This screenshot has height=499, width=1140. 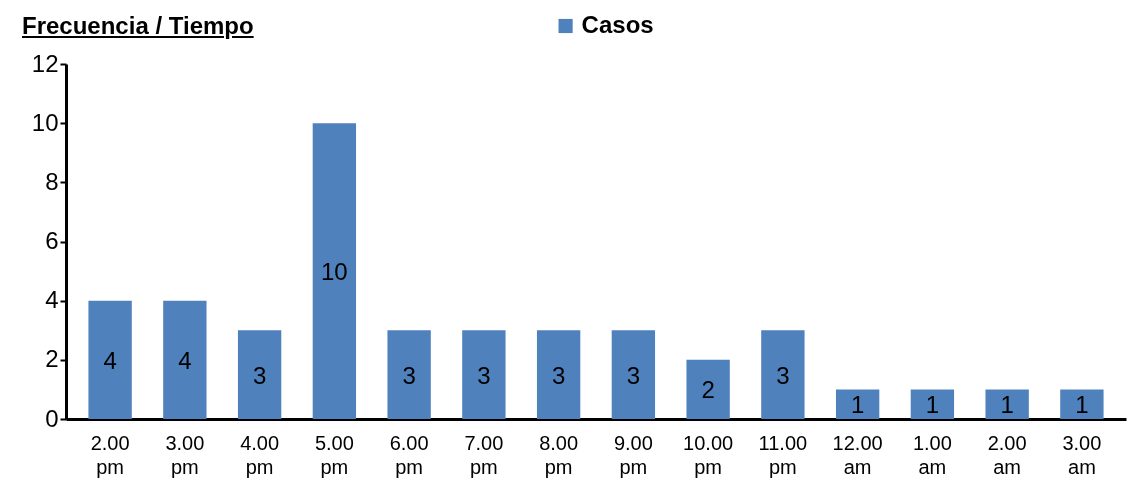 What do you see at coordinates (783, 454) in the screenshot?
I see `x-tick-label: 11.00 pm` at bounding box center [783, 454].